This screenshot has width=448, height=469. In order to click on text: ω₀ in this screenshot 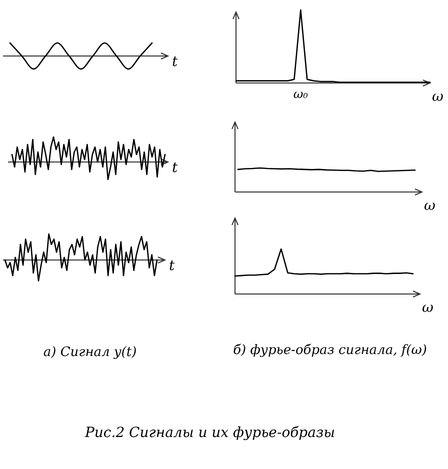, I will do `click(300, 94)`.